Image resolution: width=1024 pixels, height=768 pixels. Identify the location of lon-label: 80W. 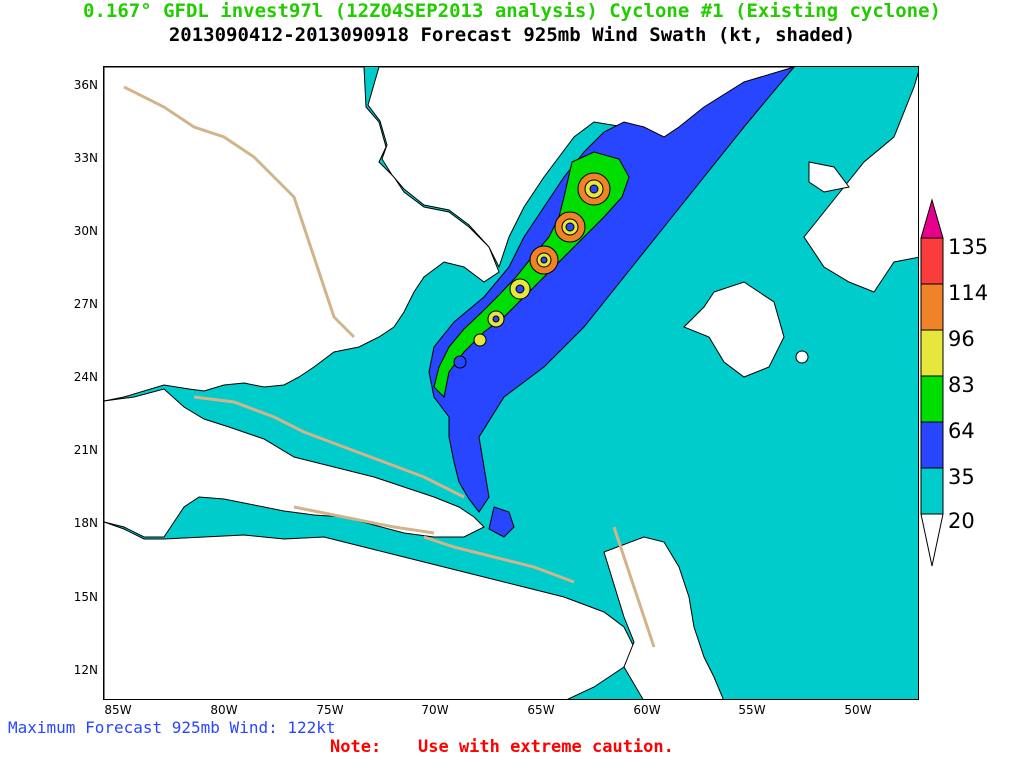
(224, 710).